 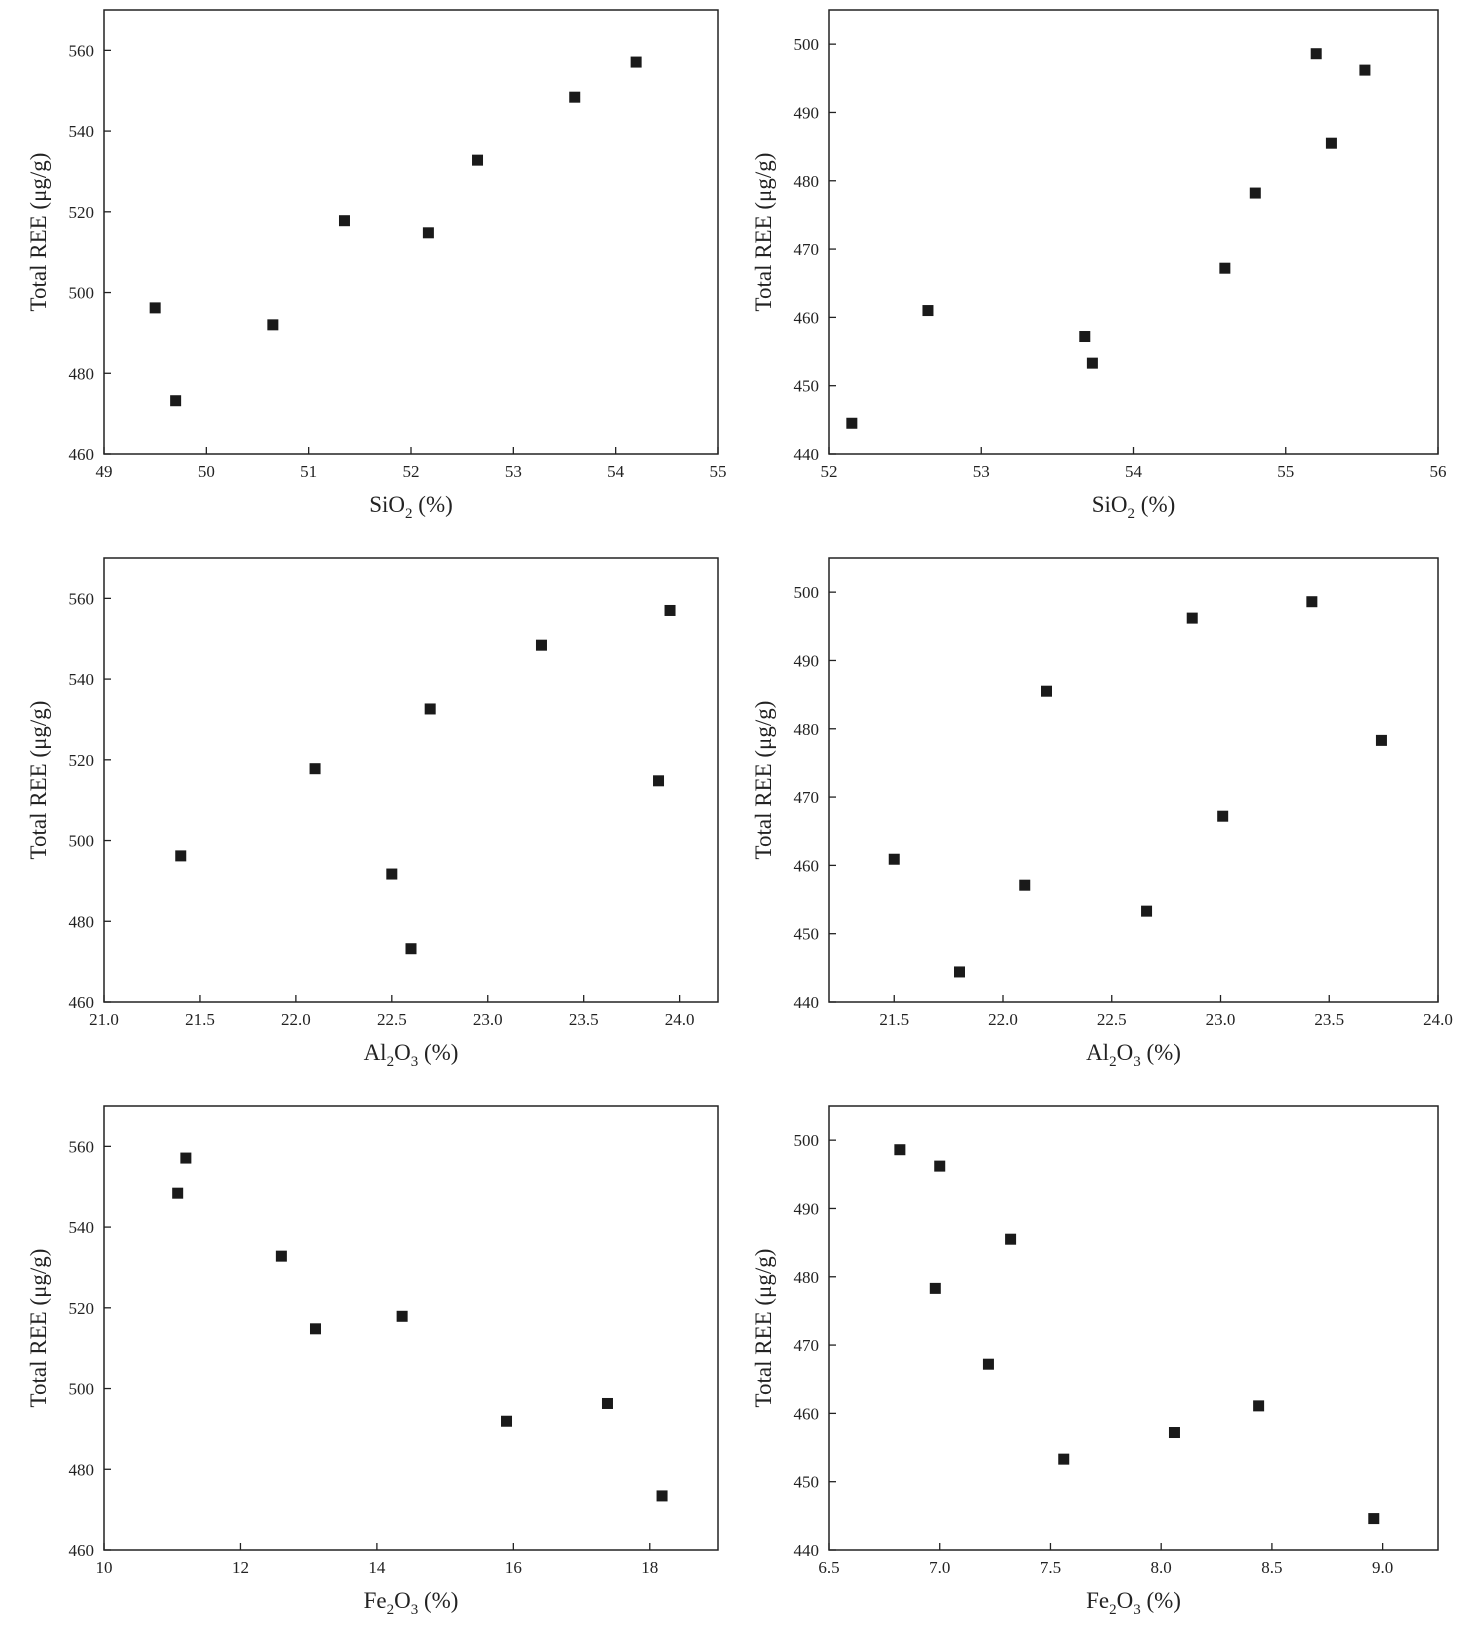 I want to click on x-tick-label: 53, so click(x=513, y=471).